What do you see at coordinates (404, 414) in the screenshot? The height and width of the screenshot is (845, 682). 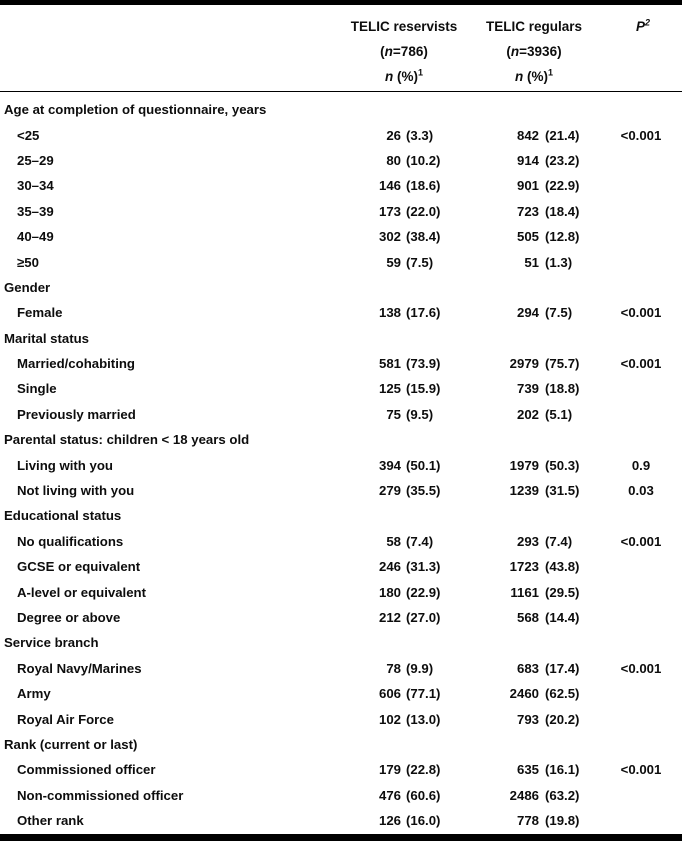 I see `reservists-cell: 75 (9.5)` at bounding box center [404, 414].